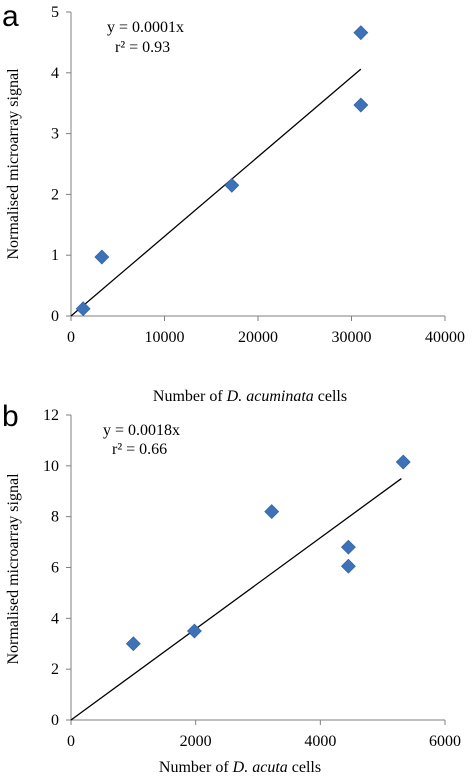 This screenshot has width=474, height=781. Describe the element at coordinates (146, 27) in the screenshot. I see `panel-a-equation: y = 0.0001x` at that location.